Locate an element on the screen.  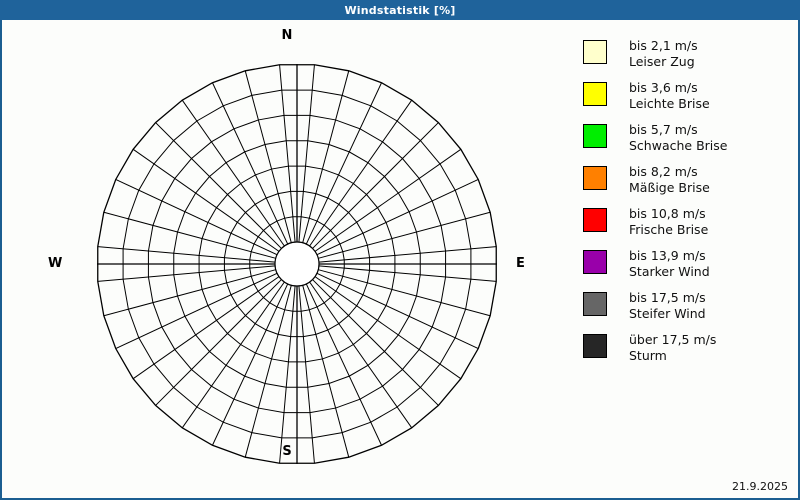
legend-item: bis 10,8 m/s Frische Brise is located at coordinates (688, 222).